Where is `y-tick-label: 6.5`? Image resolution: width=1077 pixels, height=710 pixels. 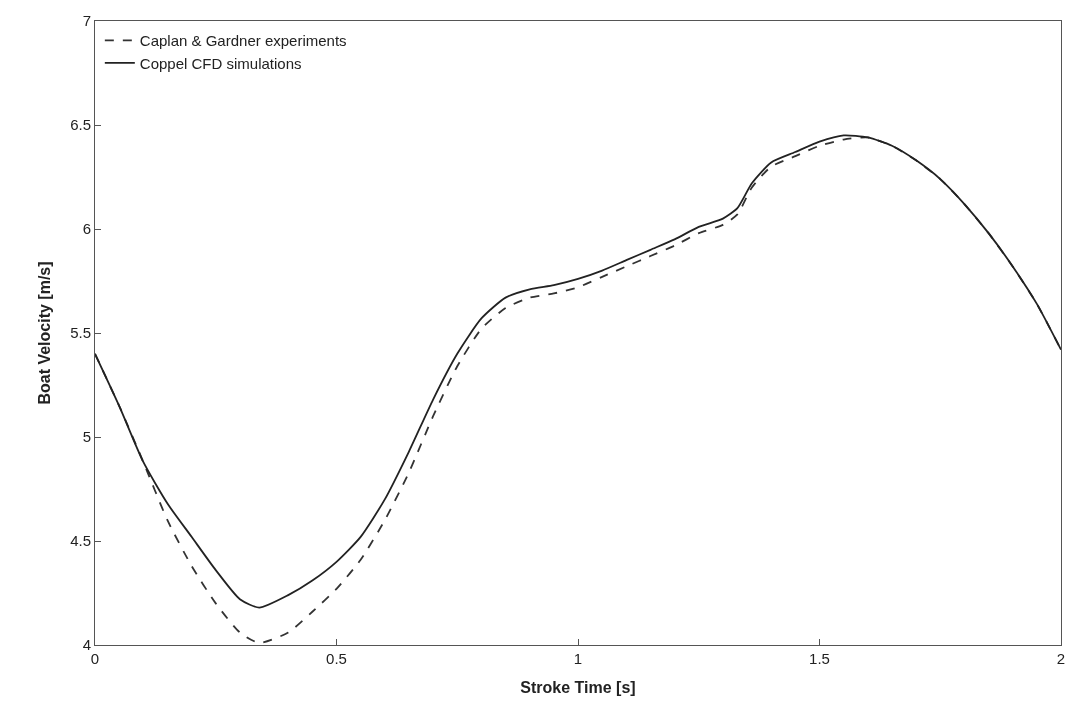
y-tick-label: 6.5 is located at coordinates (80, 125).